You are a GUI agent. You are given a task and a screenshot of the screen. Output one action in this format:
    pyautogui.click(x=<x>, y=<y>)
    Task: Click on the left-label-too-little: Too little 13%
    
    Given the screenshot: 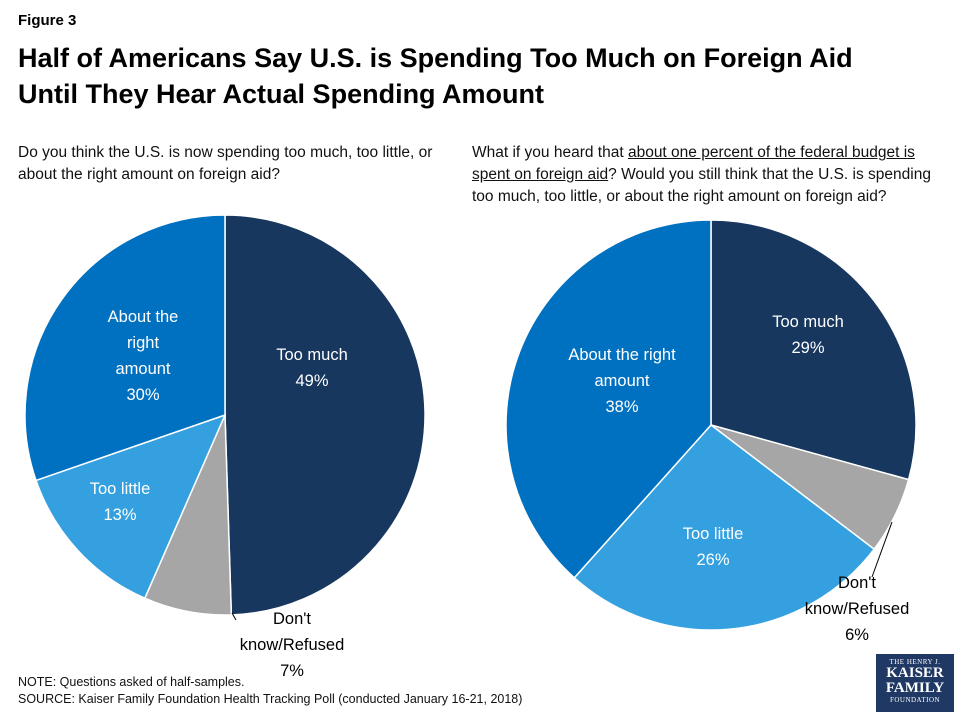 What is the action you would take?
    pyautogui.click(x=120, y=502)
    